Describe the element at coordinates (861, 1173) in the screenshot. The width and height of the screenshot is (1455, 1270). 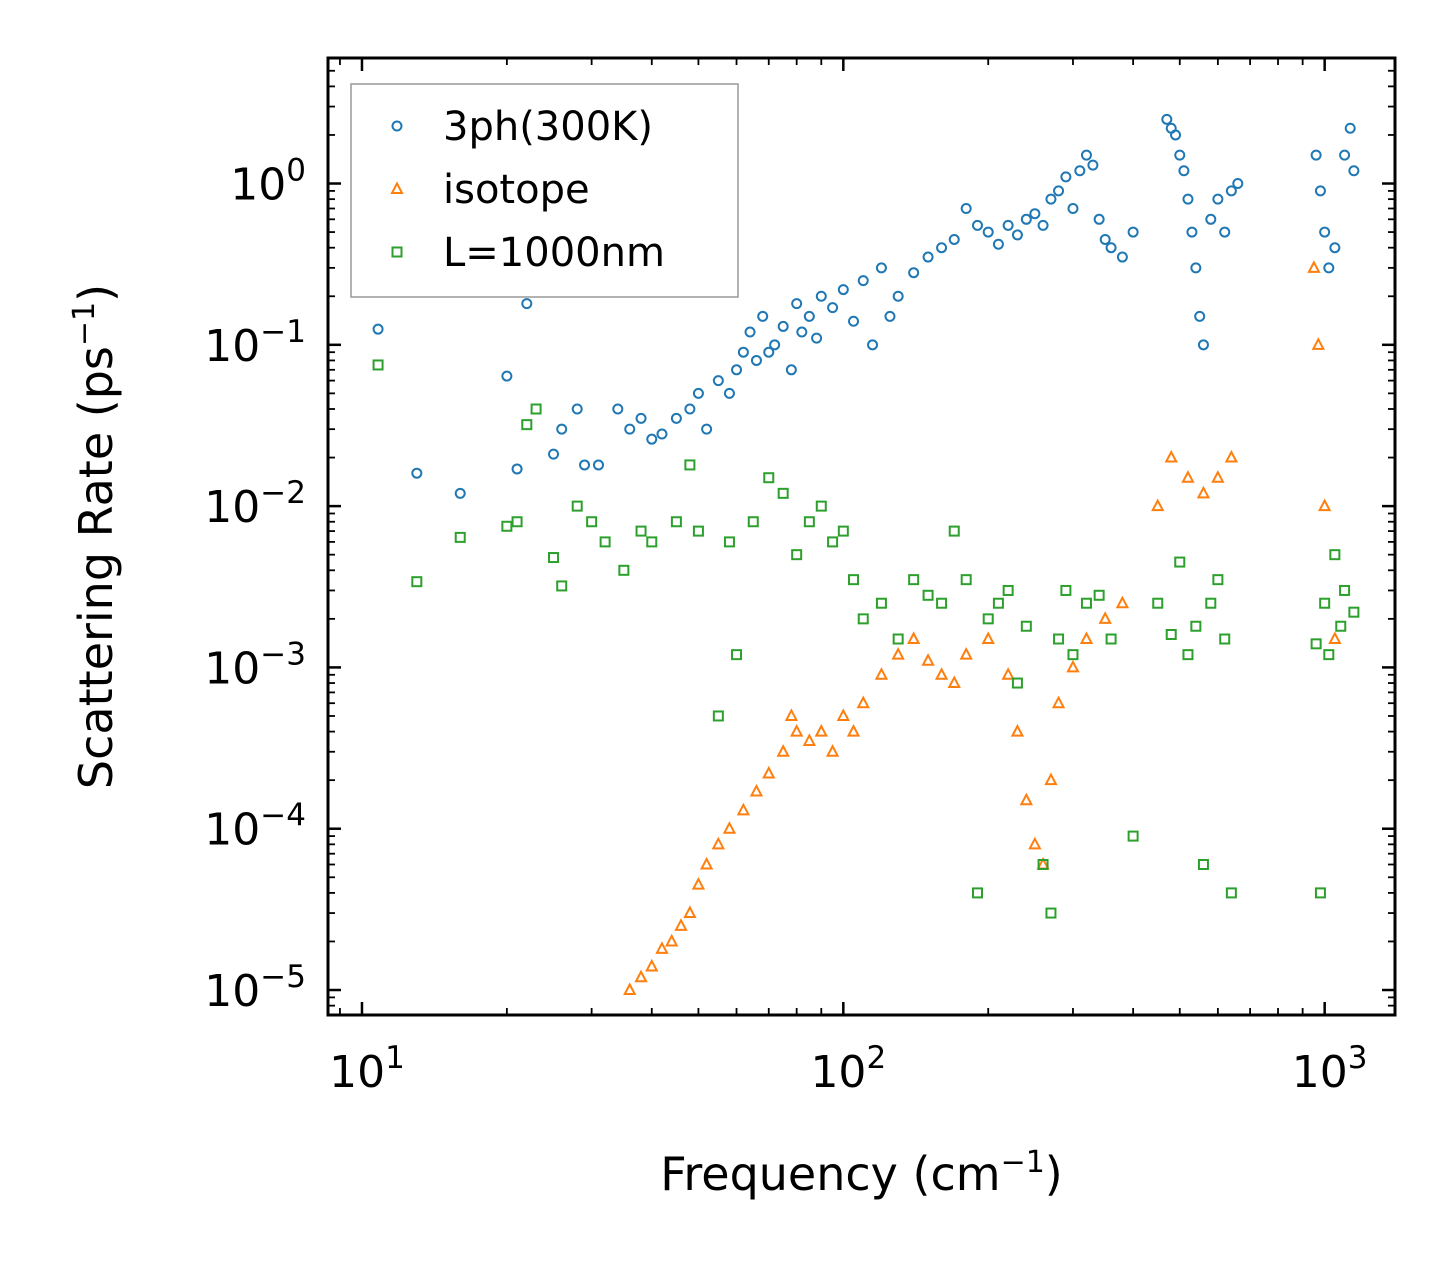
I see `x-axis-label: Frequency (cm−1)` at that location.